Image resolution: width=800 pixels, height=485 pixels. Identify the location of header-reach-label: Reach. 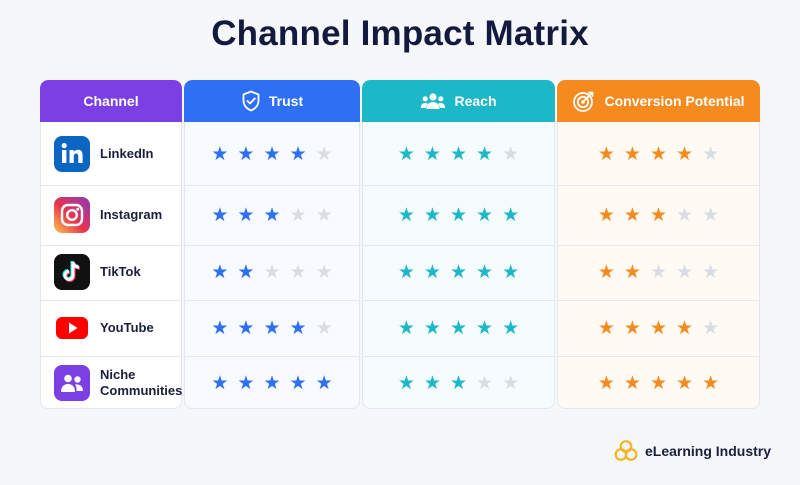
(475, 101).